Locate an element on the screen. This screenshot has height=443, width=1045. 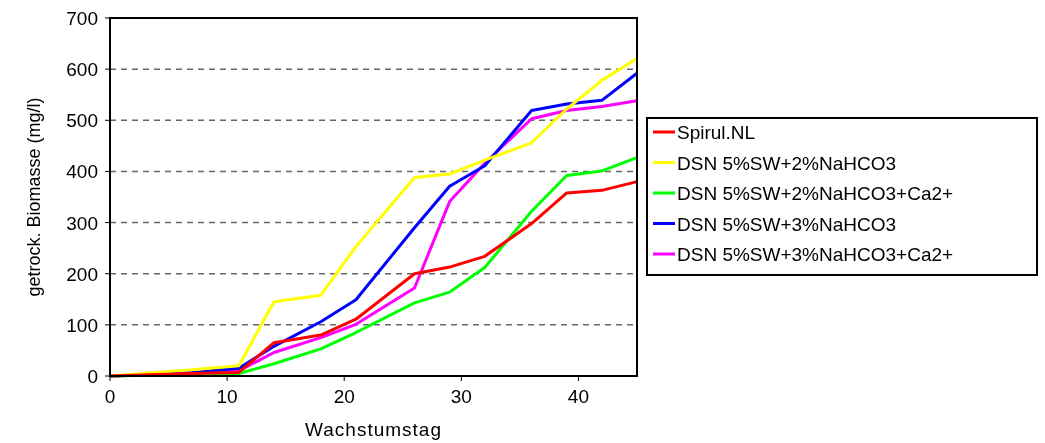
y-tick-label: 300 is located at coordinates (82, 223).